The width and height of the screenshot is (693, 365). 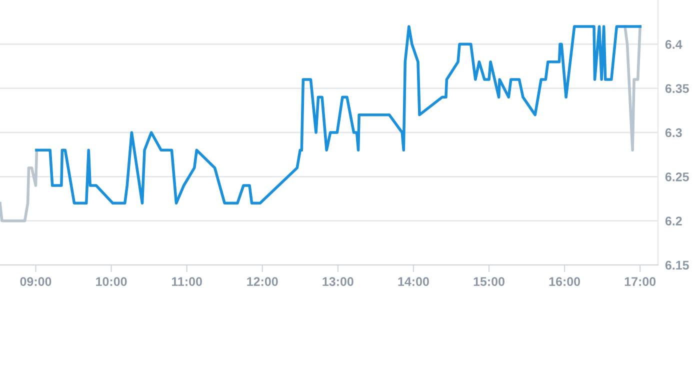 I want to click on x-tick-label: 14:00, so click(x=413, y=281).